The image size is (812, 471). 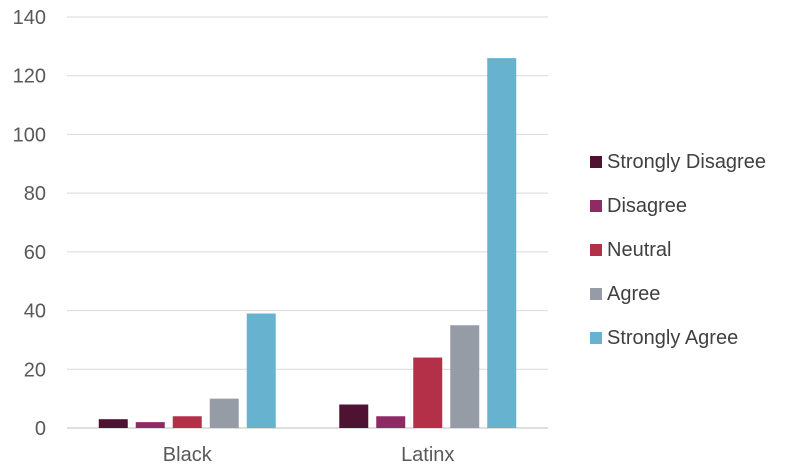 What do you see at coordinates (647, 205) in the screenshot?
I see `legend-label: Disagree` at bounding box center [647, 205].